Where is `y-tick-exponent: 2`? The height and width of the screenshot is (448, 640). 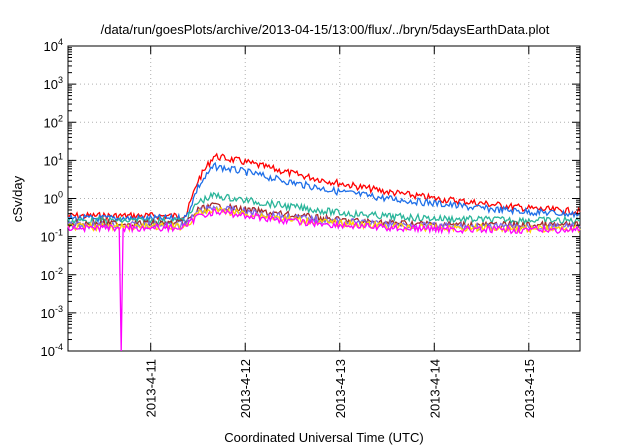
y-tick-exponent: 2 is located at coordinates (60, 118).